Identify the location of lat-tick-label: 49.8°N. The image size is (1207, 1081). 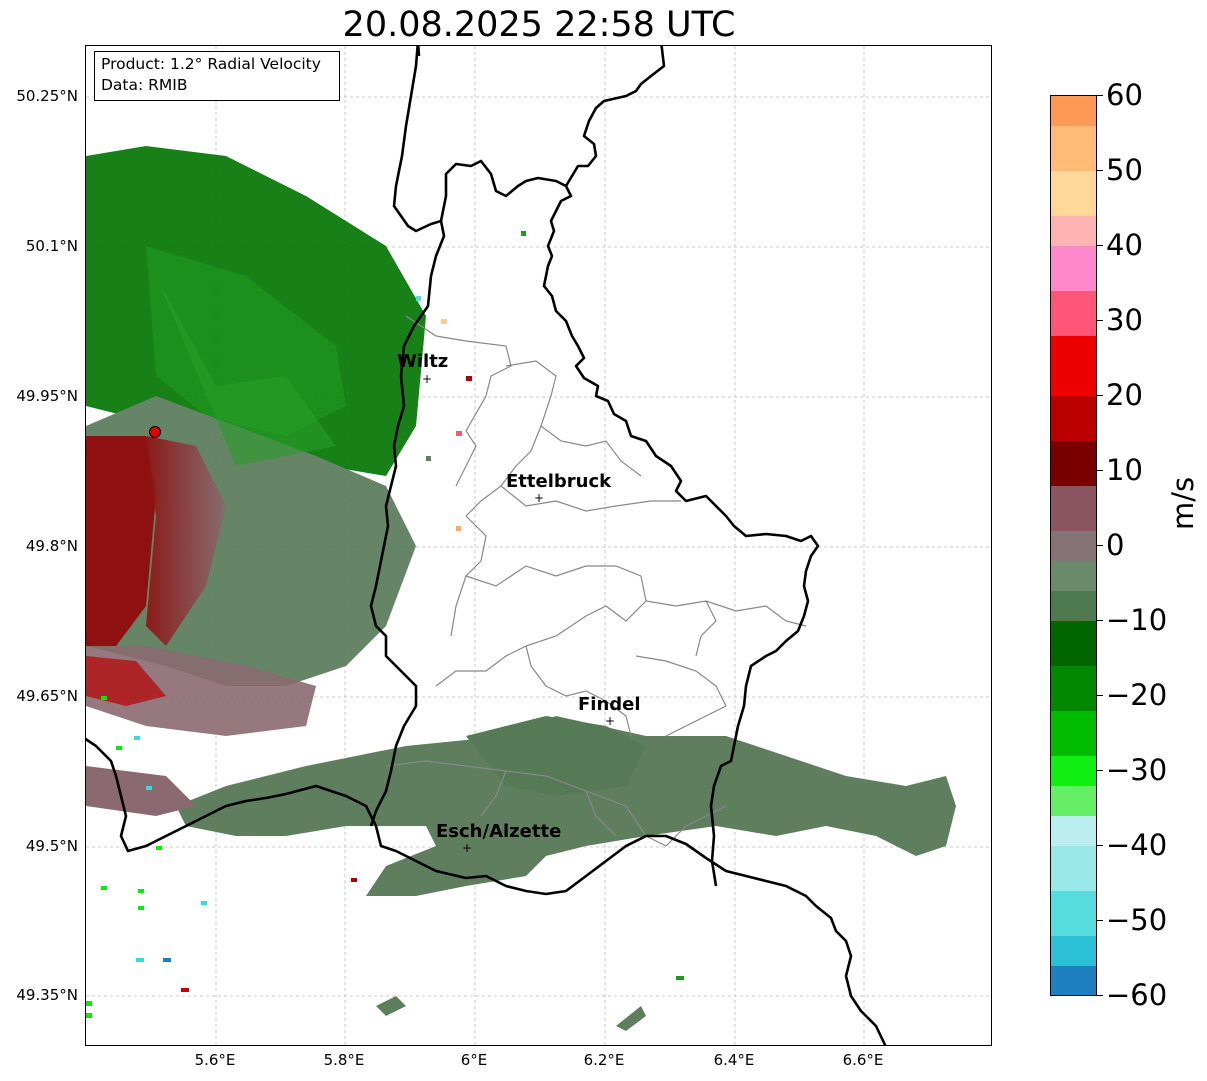
(51, 546).